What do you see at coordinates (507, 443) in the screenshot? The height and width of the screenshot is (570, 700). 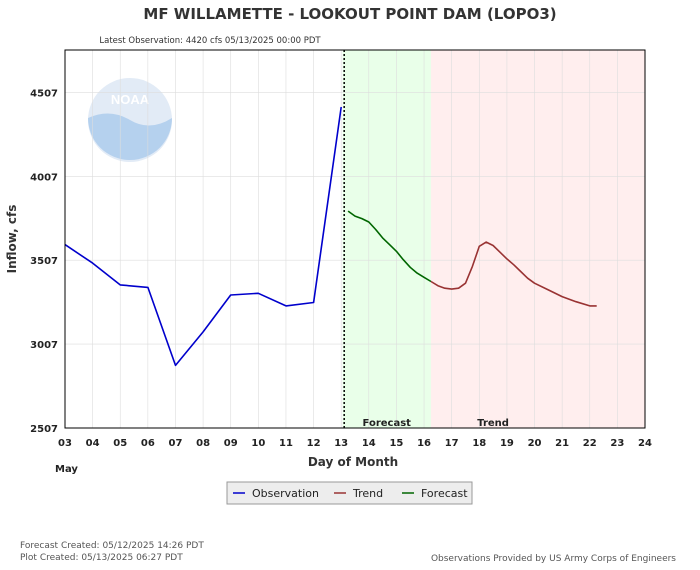 I see `x-tick-label: 19` at bounding box center [507, 443].